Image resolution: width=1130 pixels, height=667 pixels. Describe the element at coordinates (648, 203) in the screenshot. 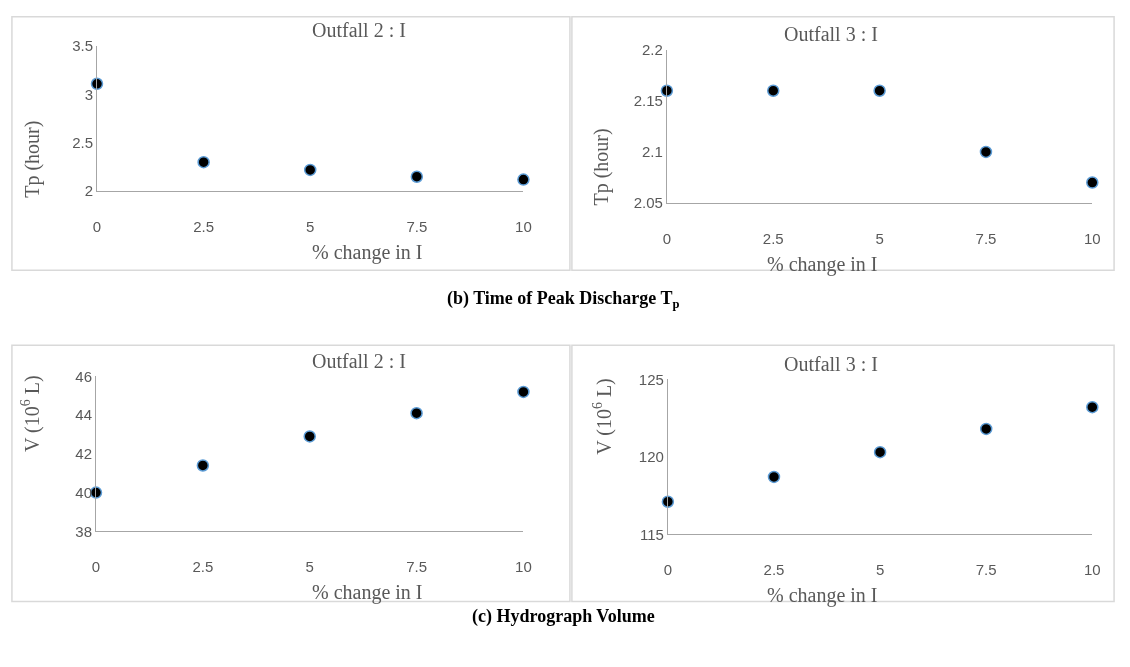

I see `y-tick-label: 2.05` at that location.